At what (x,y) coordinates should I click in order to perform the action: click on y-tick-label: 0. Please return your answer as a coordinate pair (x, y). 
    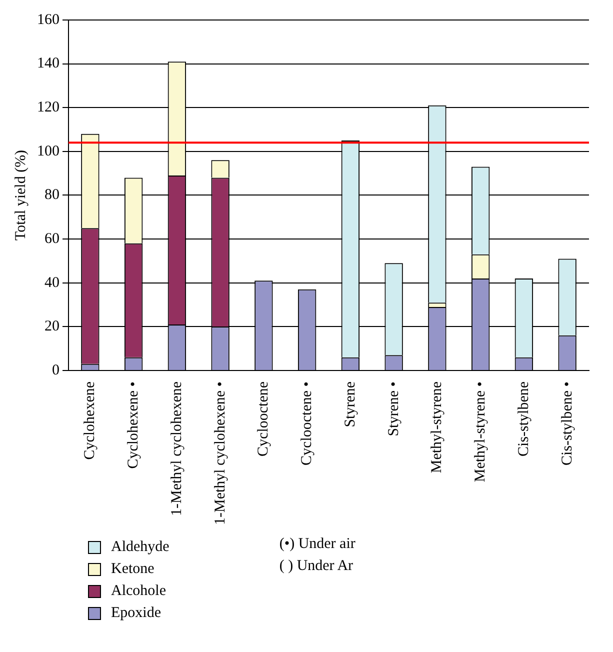
    Looking at the image, I should click on (56, 370).